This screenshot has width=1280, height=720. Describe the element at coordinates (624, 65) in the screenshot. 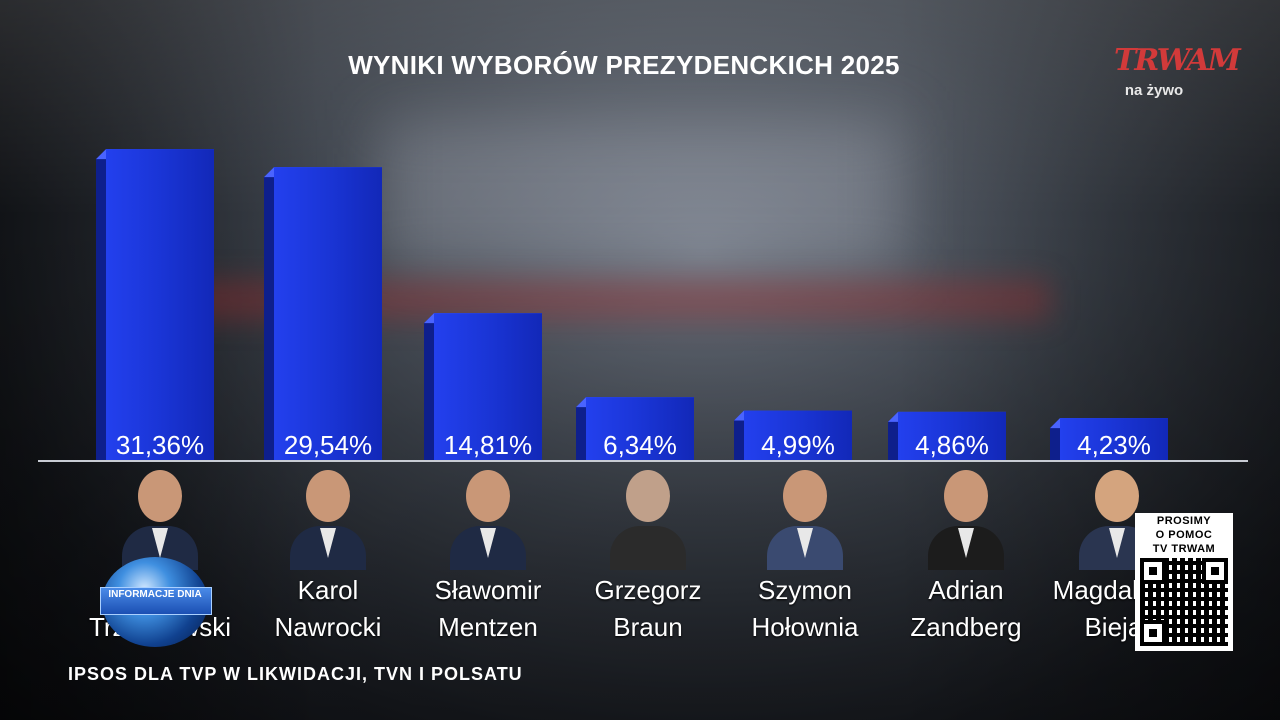

I see `chart-title: WYNIKI WYBORÓW PREZYDENCKICH 2025` at that location.